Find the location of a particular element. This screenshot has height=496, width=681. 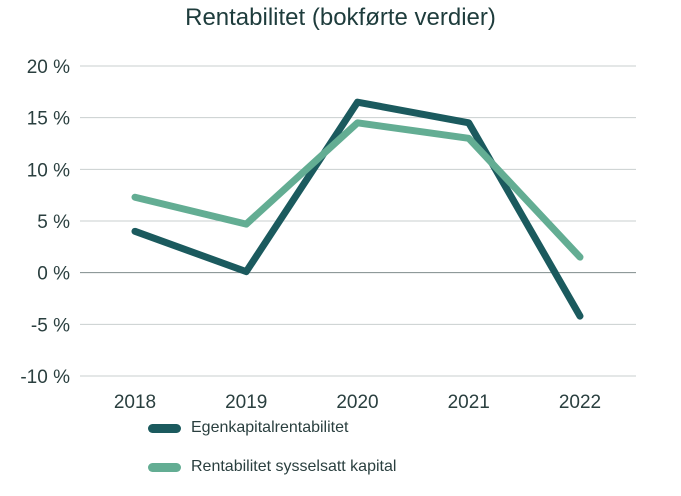

y-tick-label: 0 % is located at coordinates (53, 274).